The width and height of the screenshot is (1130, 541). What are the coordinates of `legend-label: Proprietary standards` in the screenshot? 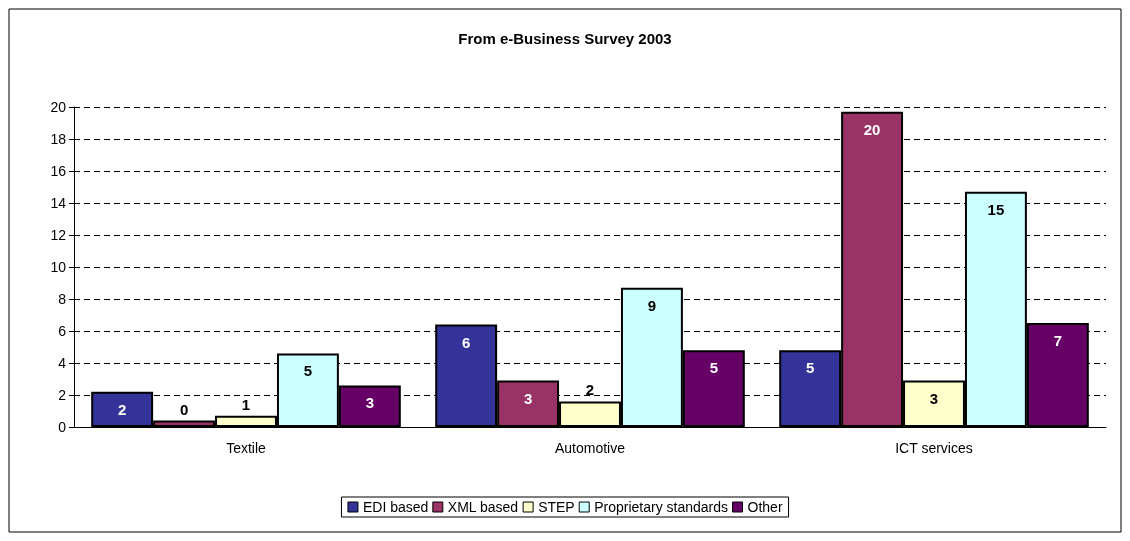 It's located at (661, 507).